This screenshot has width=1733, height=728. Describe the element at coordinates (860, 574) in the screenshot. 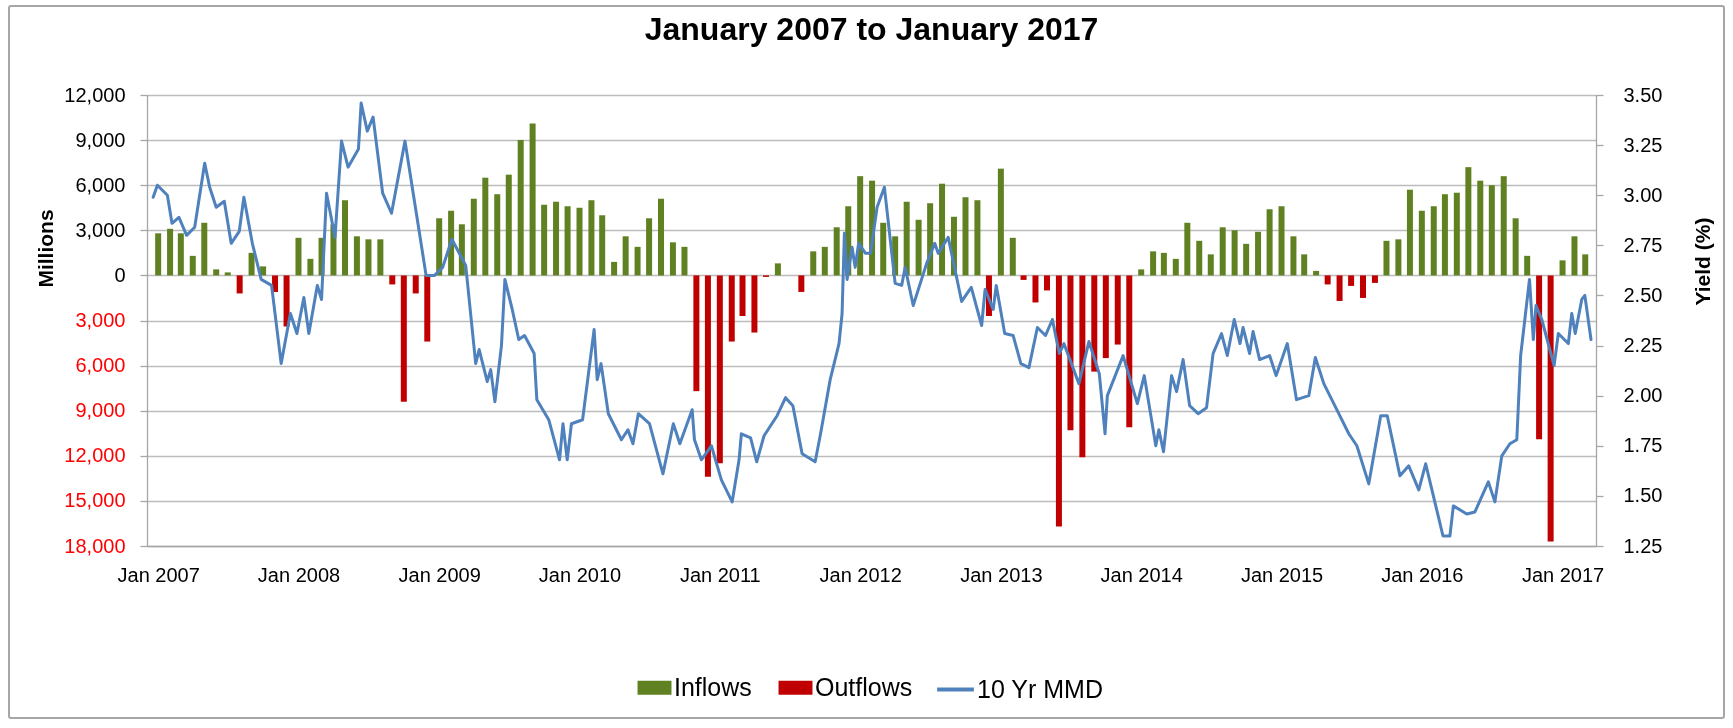

I see `x-tick-label: Jan 2012` at that location.